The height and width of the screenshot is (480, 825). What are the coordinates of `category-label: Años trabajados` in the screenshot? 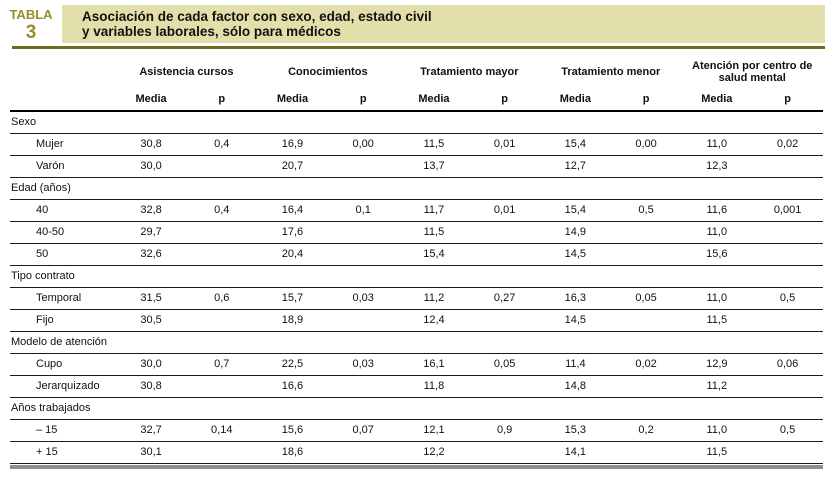 It's located at (51, 408).